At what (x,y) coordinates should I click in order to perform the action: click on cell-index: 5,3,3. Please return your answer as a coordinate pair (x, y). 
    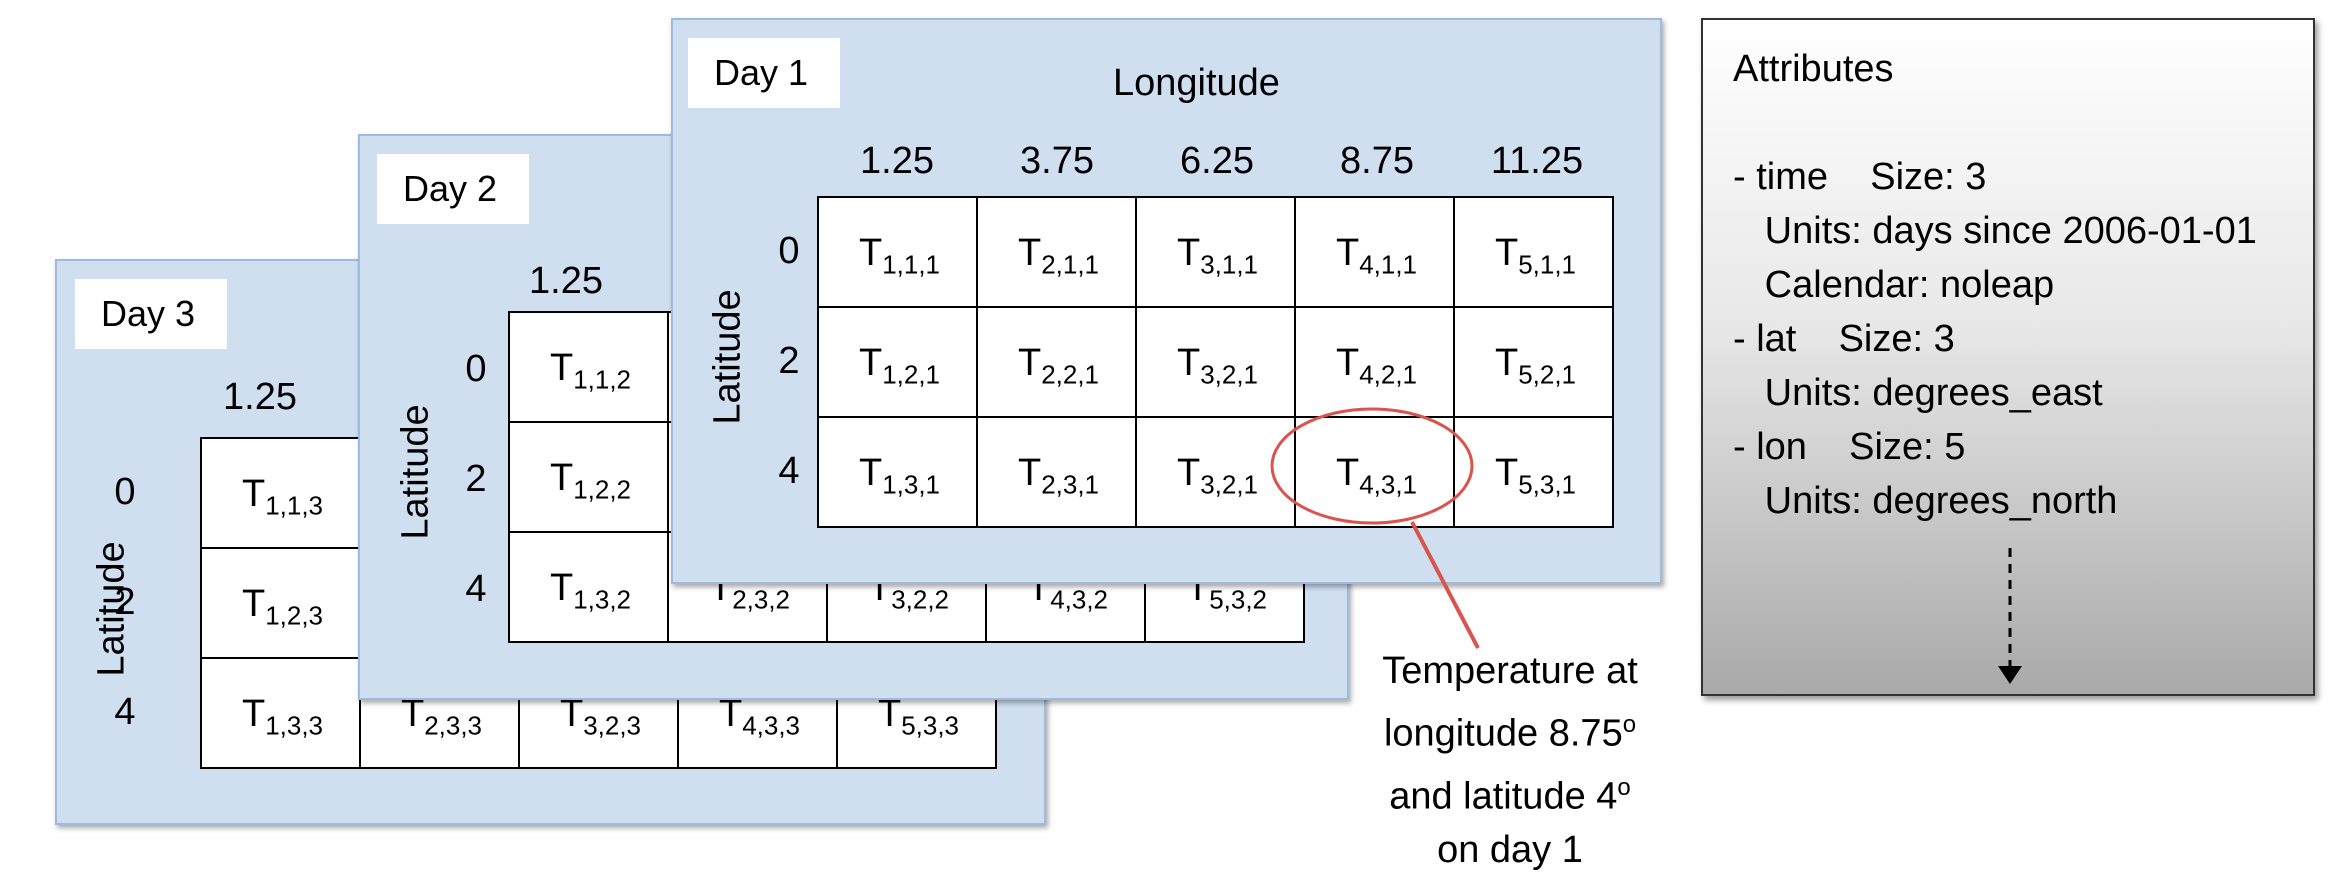
    Looking at the image, I should click on (930, 725).